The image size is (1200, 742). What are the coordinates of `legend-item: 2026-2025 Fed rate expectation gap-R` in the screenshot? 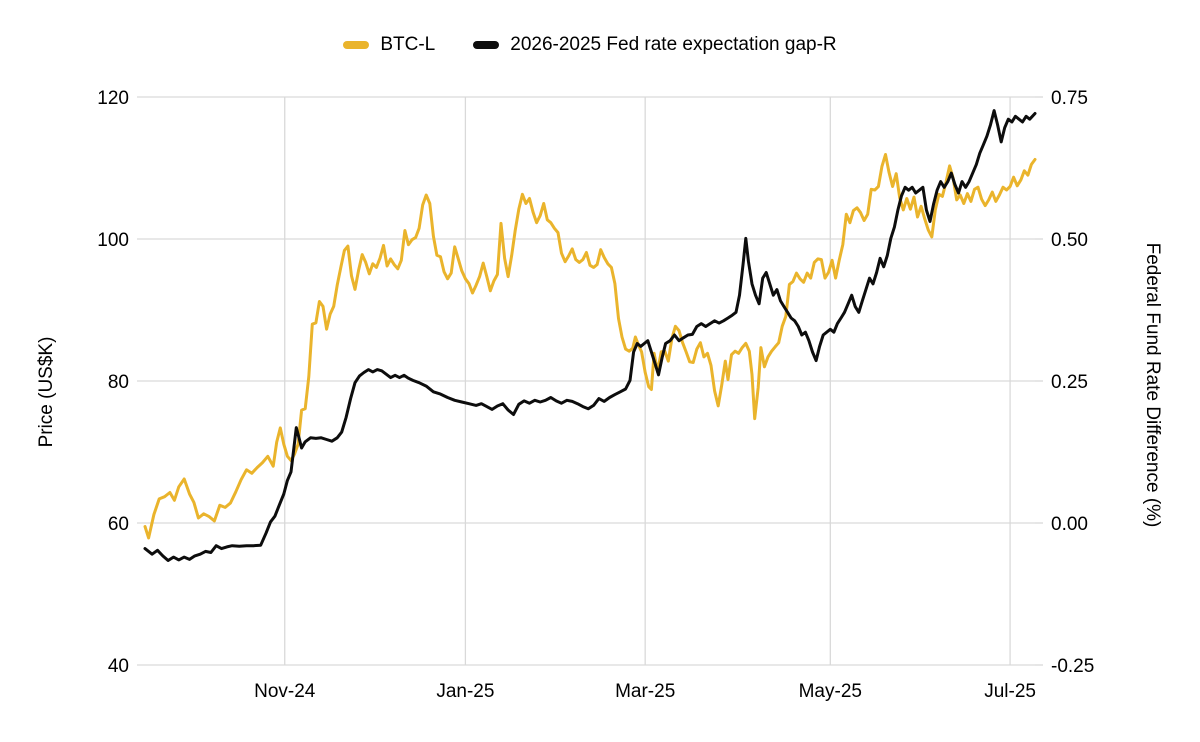 It's located at (655, 45).